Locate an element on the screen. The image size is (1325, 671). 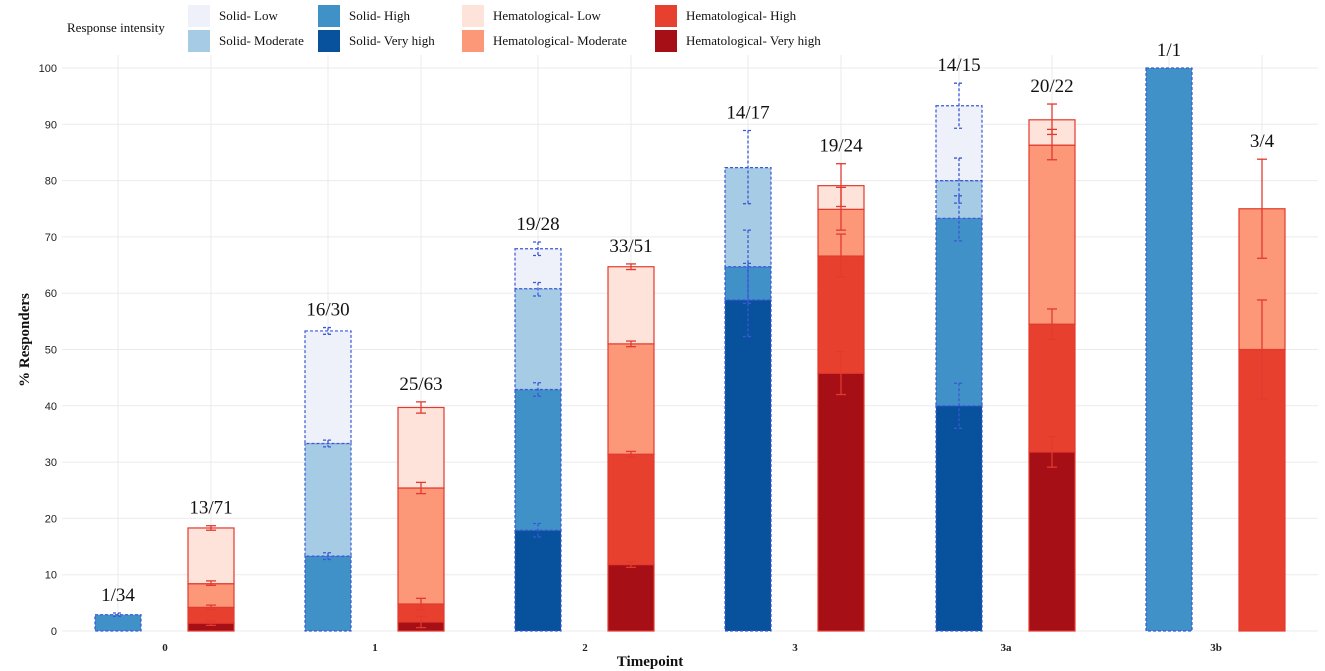
ratio-label: 3/4 is located at coordinates (1262, 141).